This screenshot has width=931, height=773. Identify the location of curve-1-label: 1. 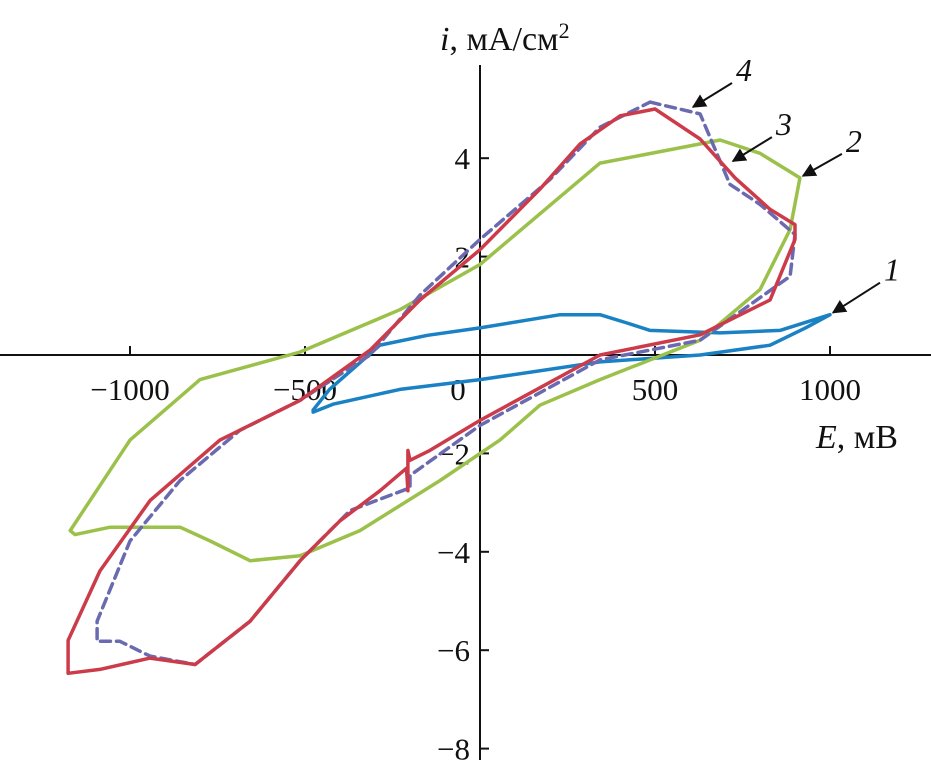
(892, 270).